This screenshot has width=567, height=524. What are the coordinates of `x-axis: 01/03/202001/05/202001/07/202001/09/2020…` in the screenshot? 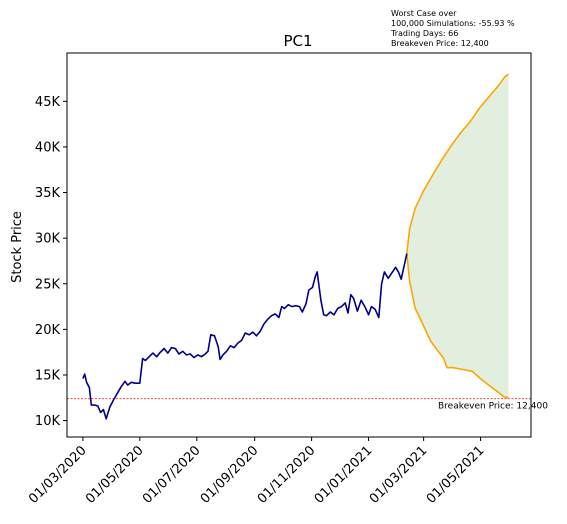 It's located at (256, 472).